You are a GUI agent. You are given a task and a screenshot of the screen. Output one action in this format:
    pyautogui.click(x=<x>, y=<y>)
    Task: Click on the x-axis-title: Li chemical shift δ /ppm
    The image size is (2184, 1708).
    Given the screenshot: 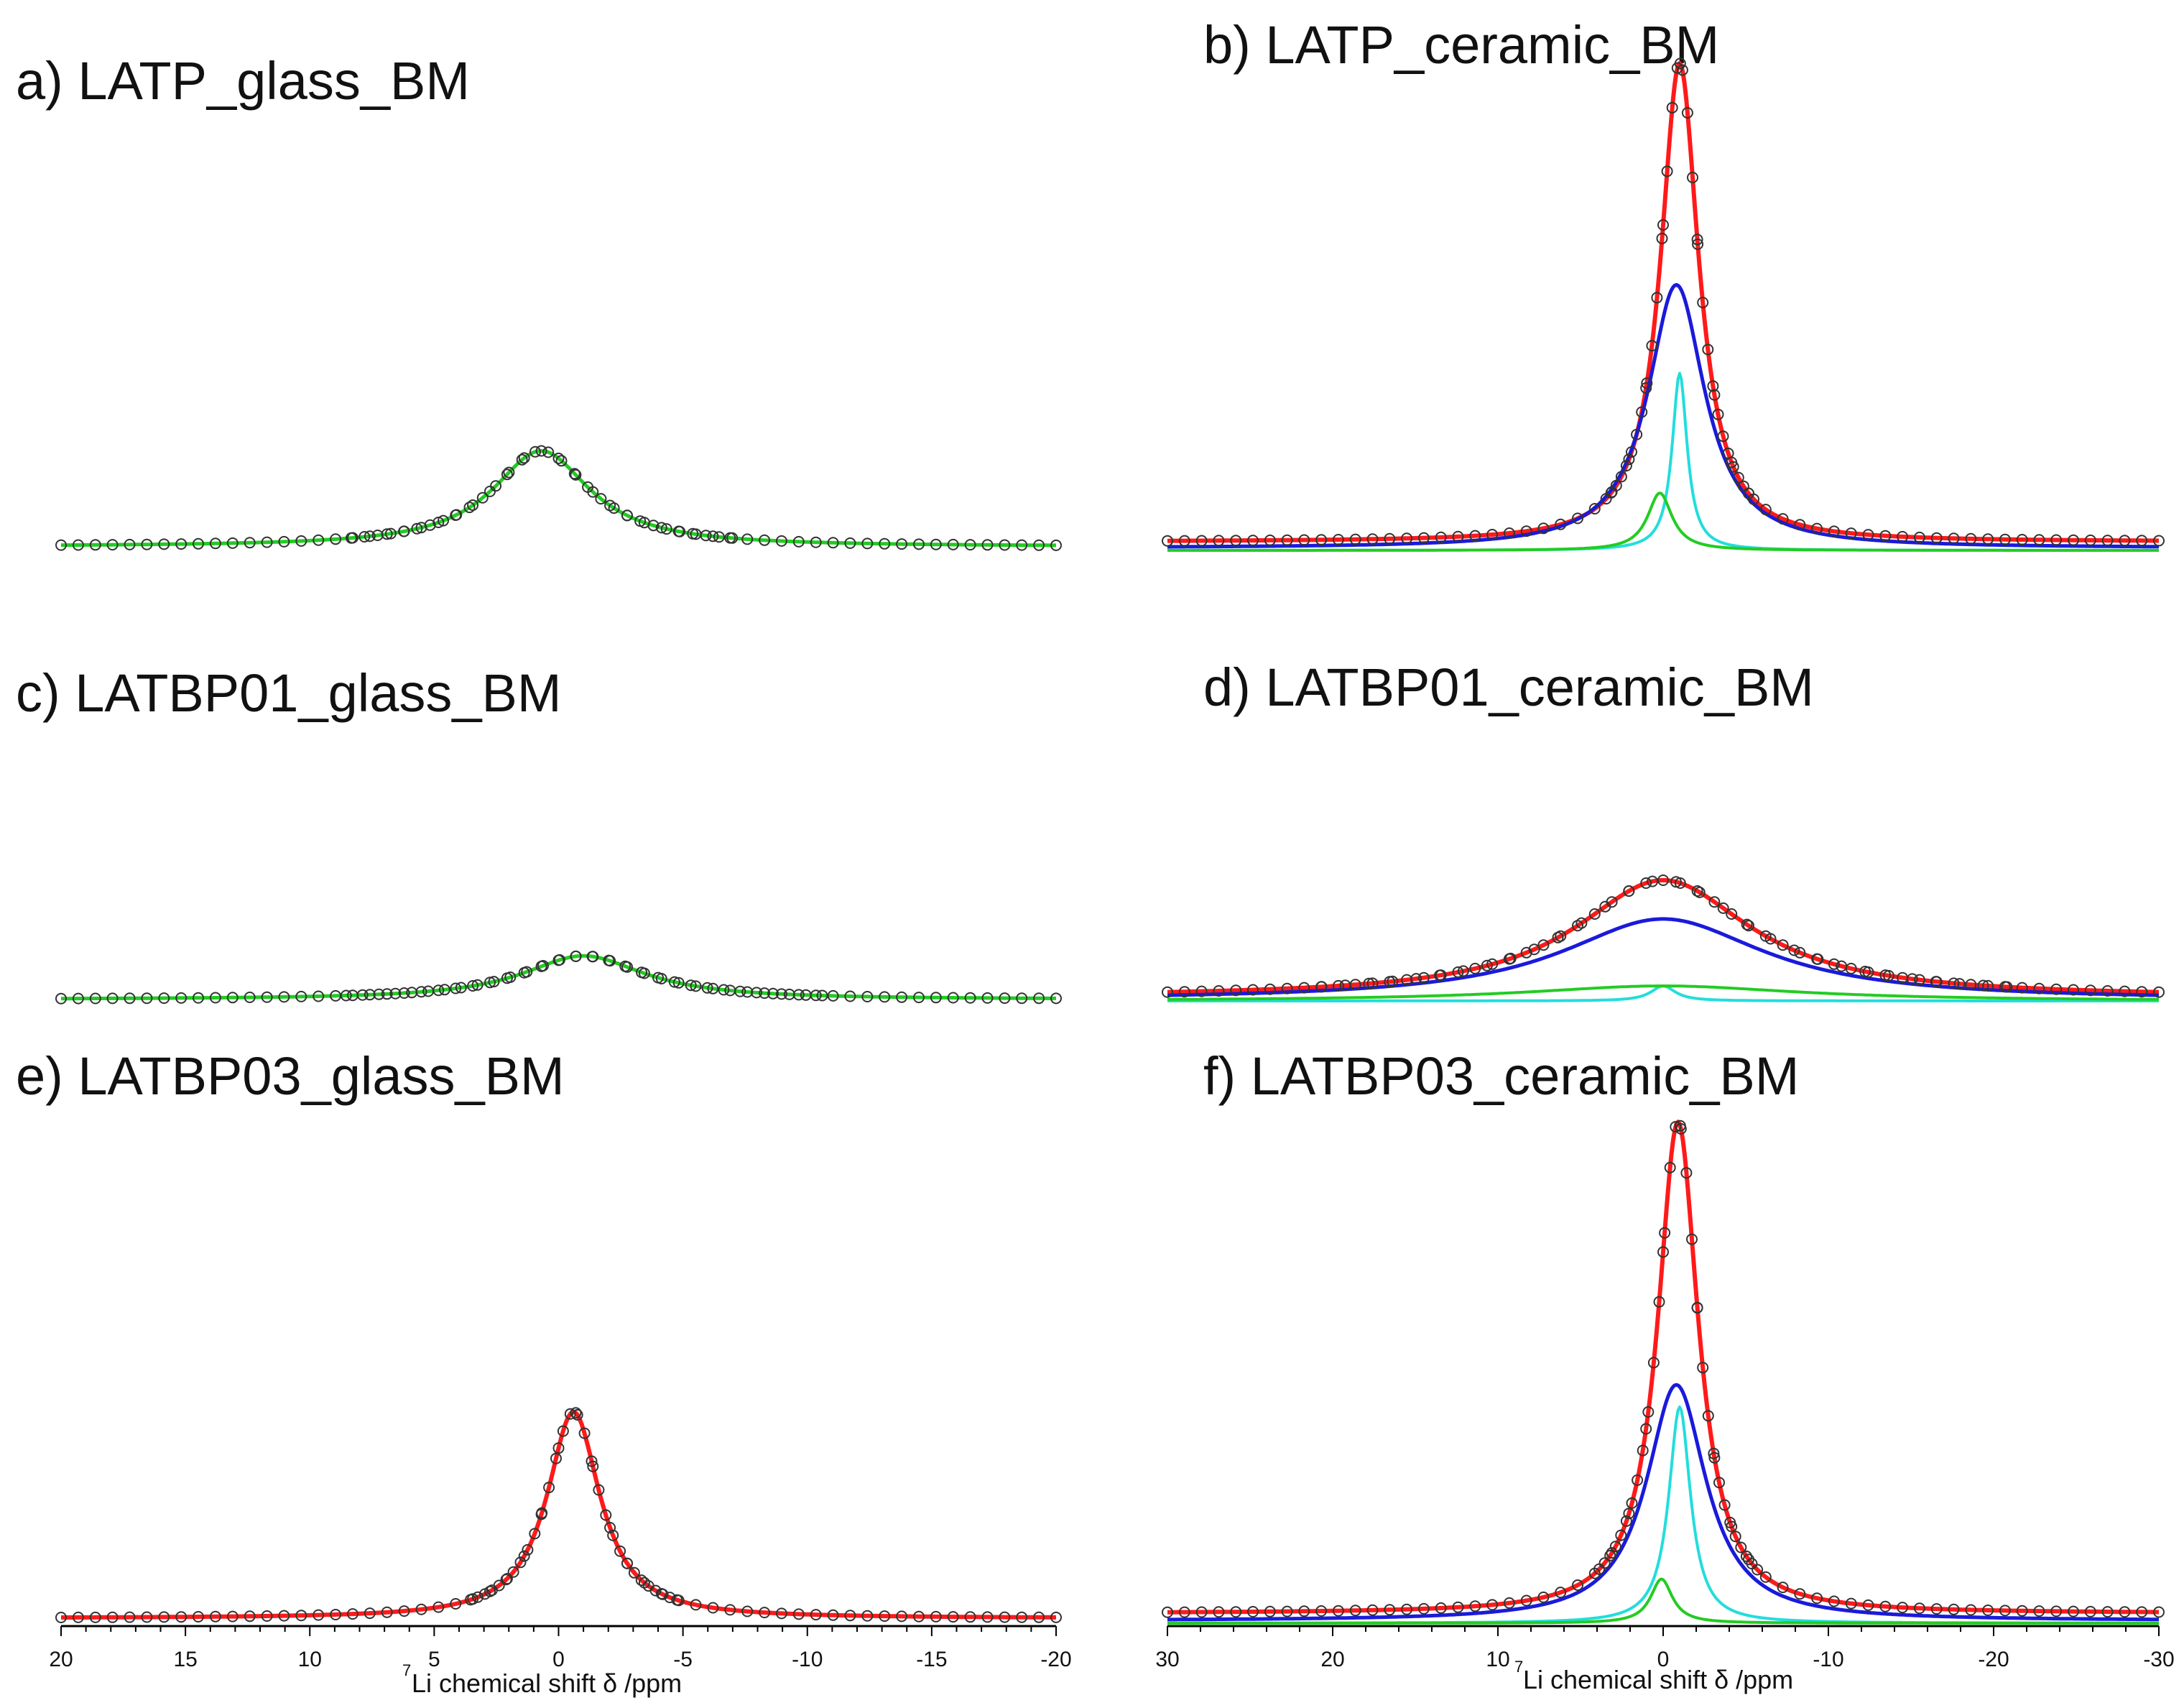 What is the action you would take?
    pyautogui.click(x=1658, y=1679)
    